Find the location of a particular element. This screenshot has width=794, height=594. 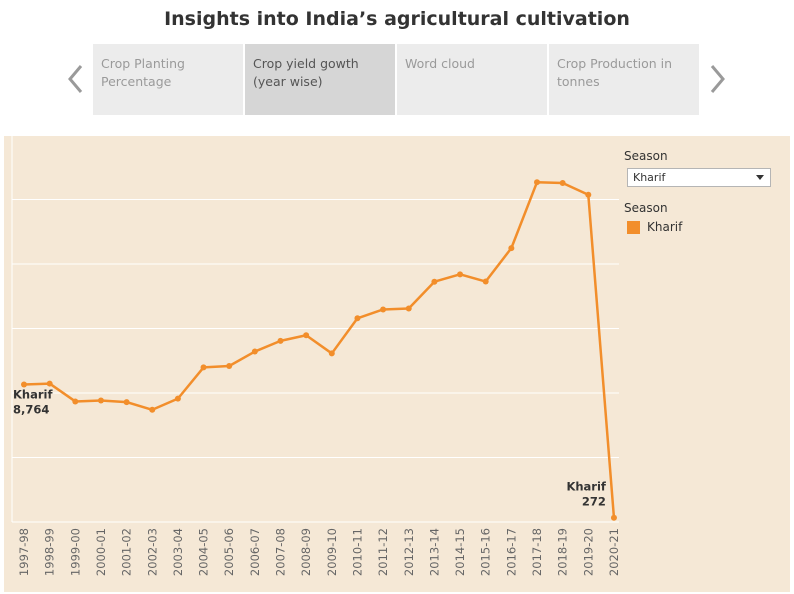

filter-title: Season is located at coordinates (646, 156).